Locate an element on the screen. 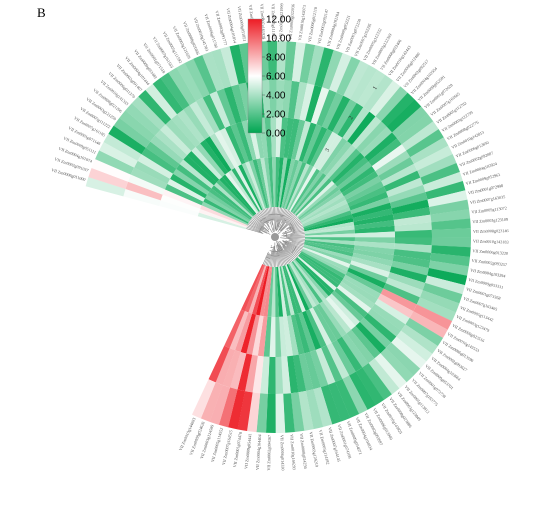  colorbar-tick-label: 8.00 is located at coordinates (276, 58).